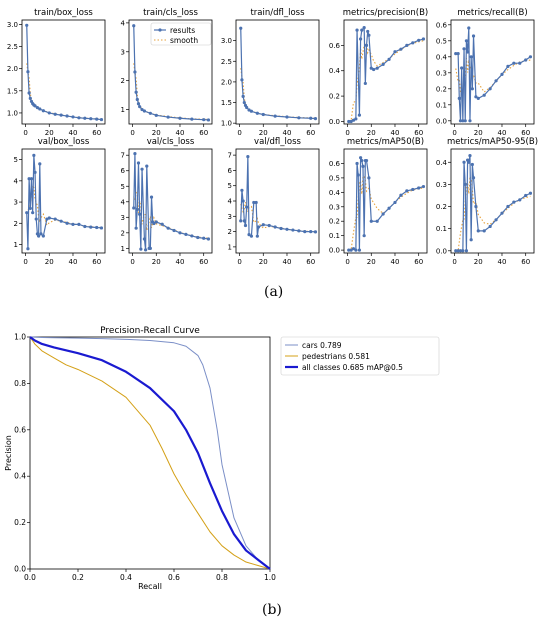 This screenshot has width=550, height=623. Describe the element at coordinates (492, 13) in the screenshot. I see `panel-title: metrics/recall(B)` at that location.